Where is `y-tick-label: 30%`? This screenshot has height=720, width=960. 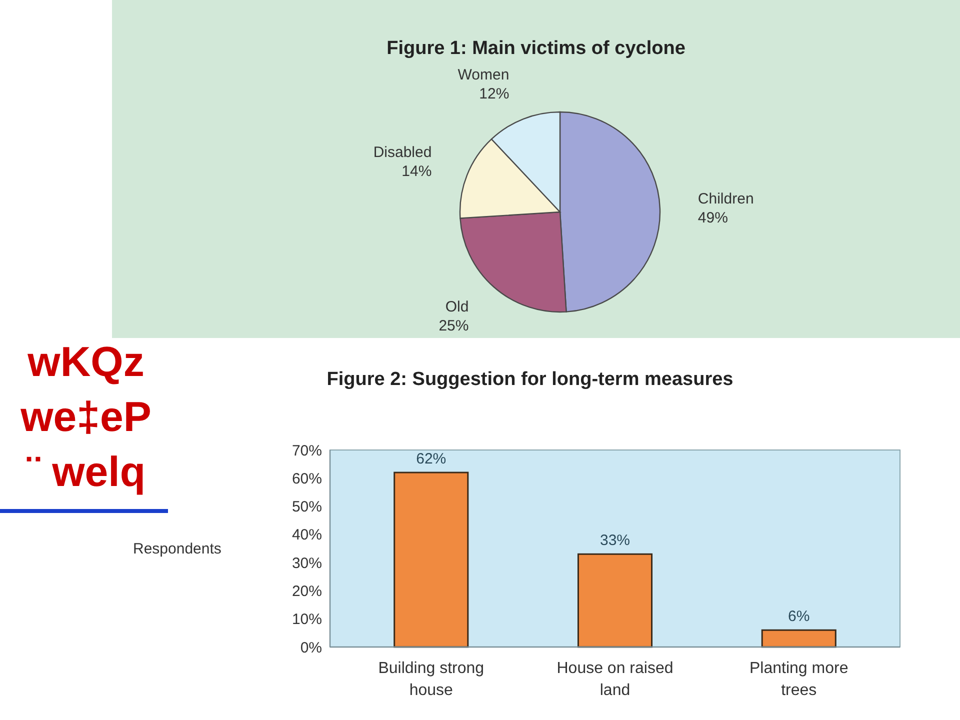
y-tick-label: 30% is located at coordinates (307, 563).